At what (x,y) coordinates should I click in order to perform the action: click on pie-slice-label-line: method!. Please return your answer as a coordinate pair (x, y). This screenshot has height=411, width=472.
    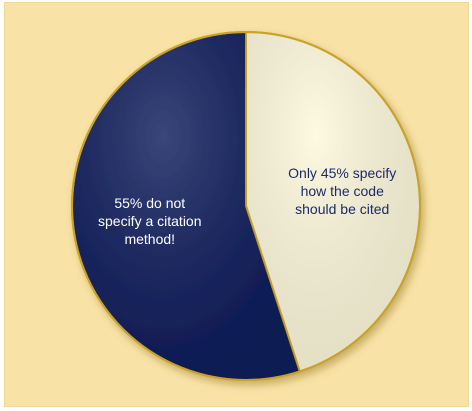
    Looking at the image, I should click on (149, 239).